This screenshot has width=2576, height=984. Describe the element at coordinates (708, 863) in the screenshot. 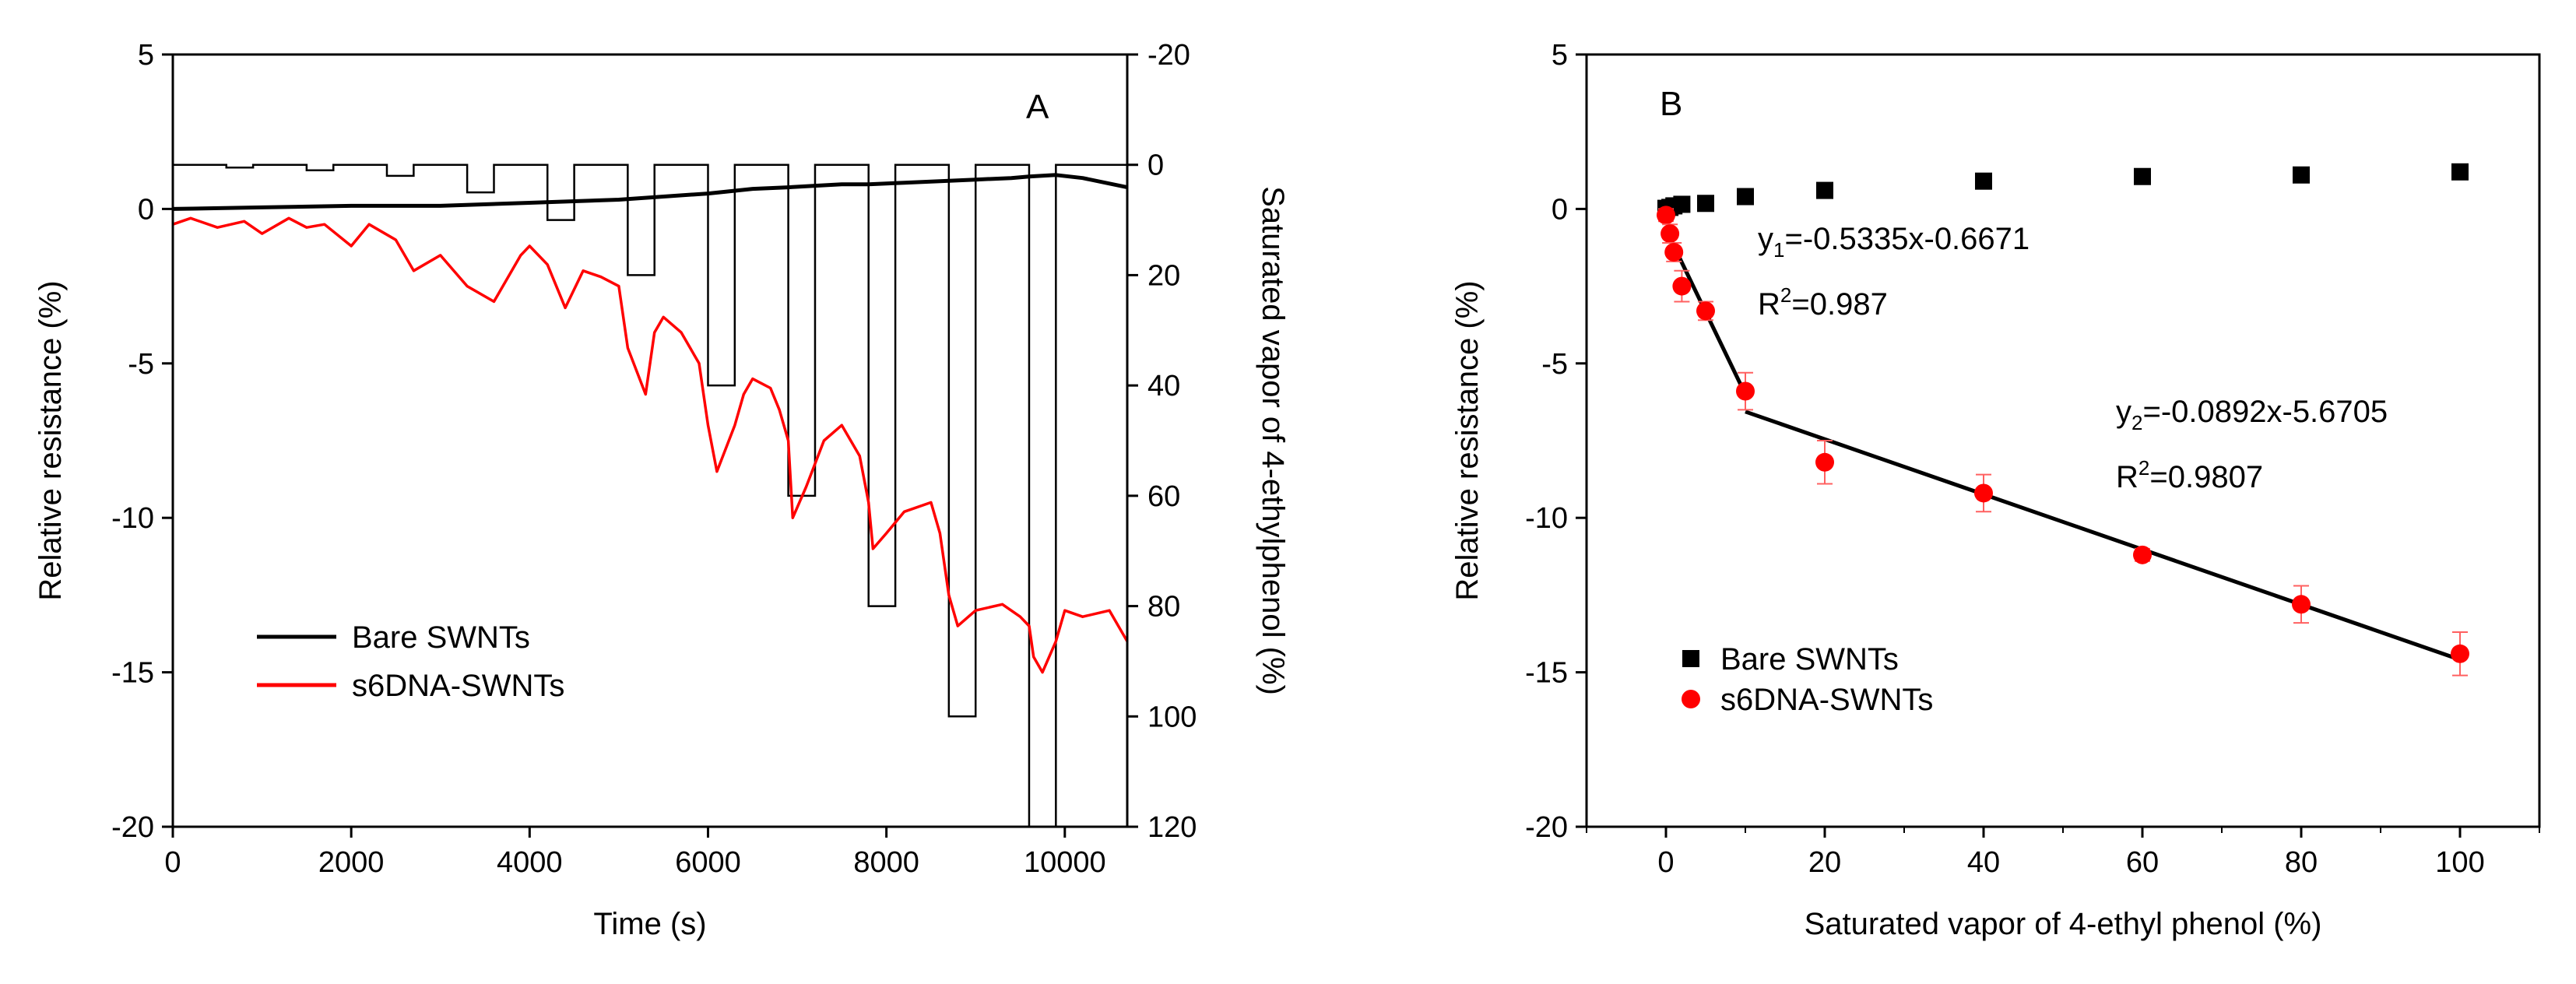

I see `x-tick-label: 6000` at that location.